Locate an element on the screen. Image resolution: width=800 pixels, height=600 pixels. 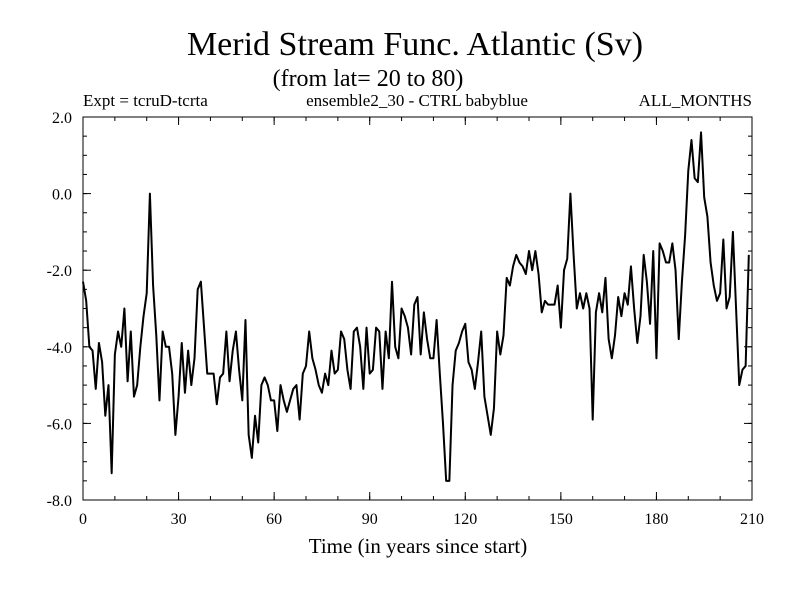
x-axis-label: Time (in years since start) is located at coordinates (418, 546).